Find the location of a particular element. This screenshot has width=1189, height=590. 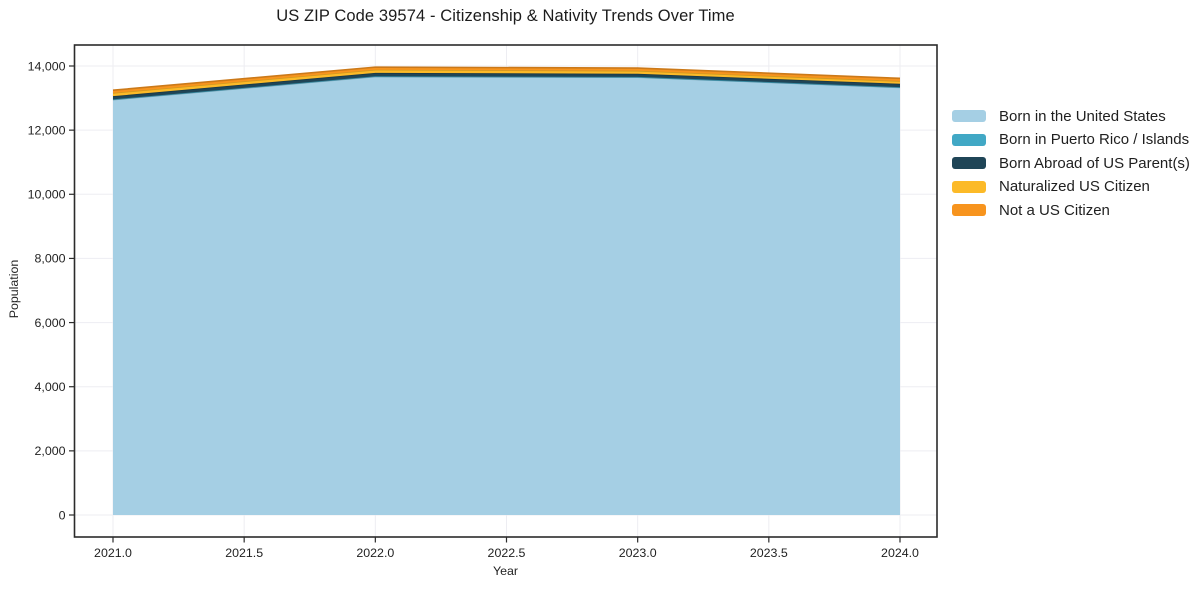

legend-item: Not a US Citizen is located at coordinates (1070, 210).